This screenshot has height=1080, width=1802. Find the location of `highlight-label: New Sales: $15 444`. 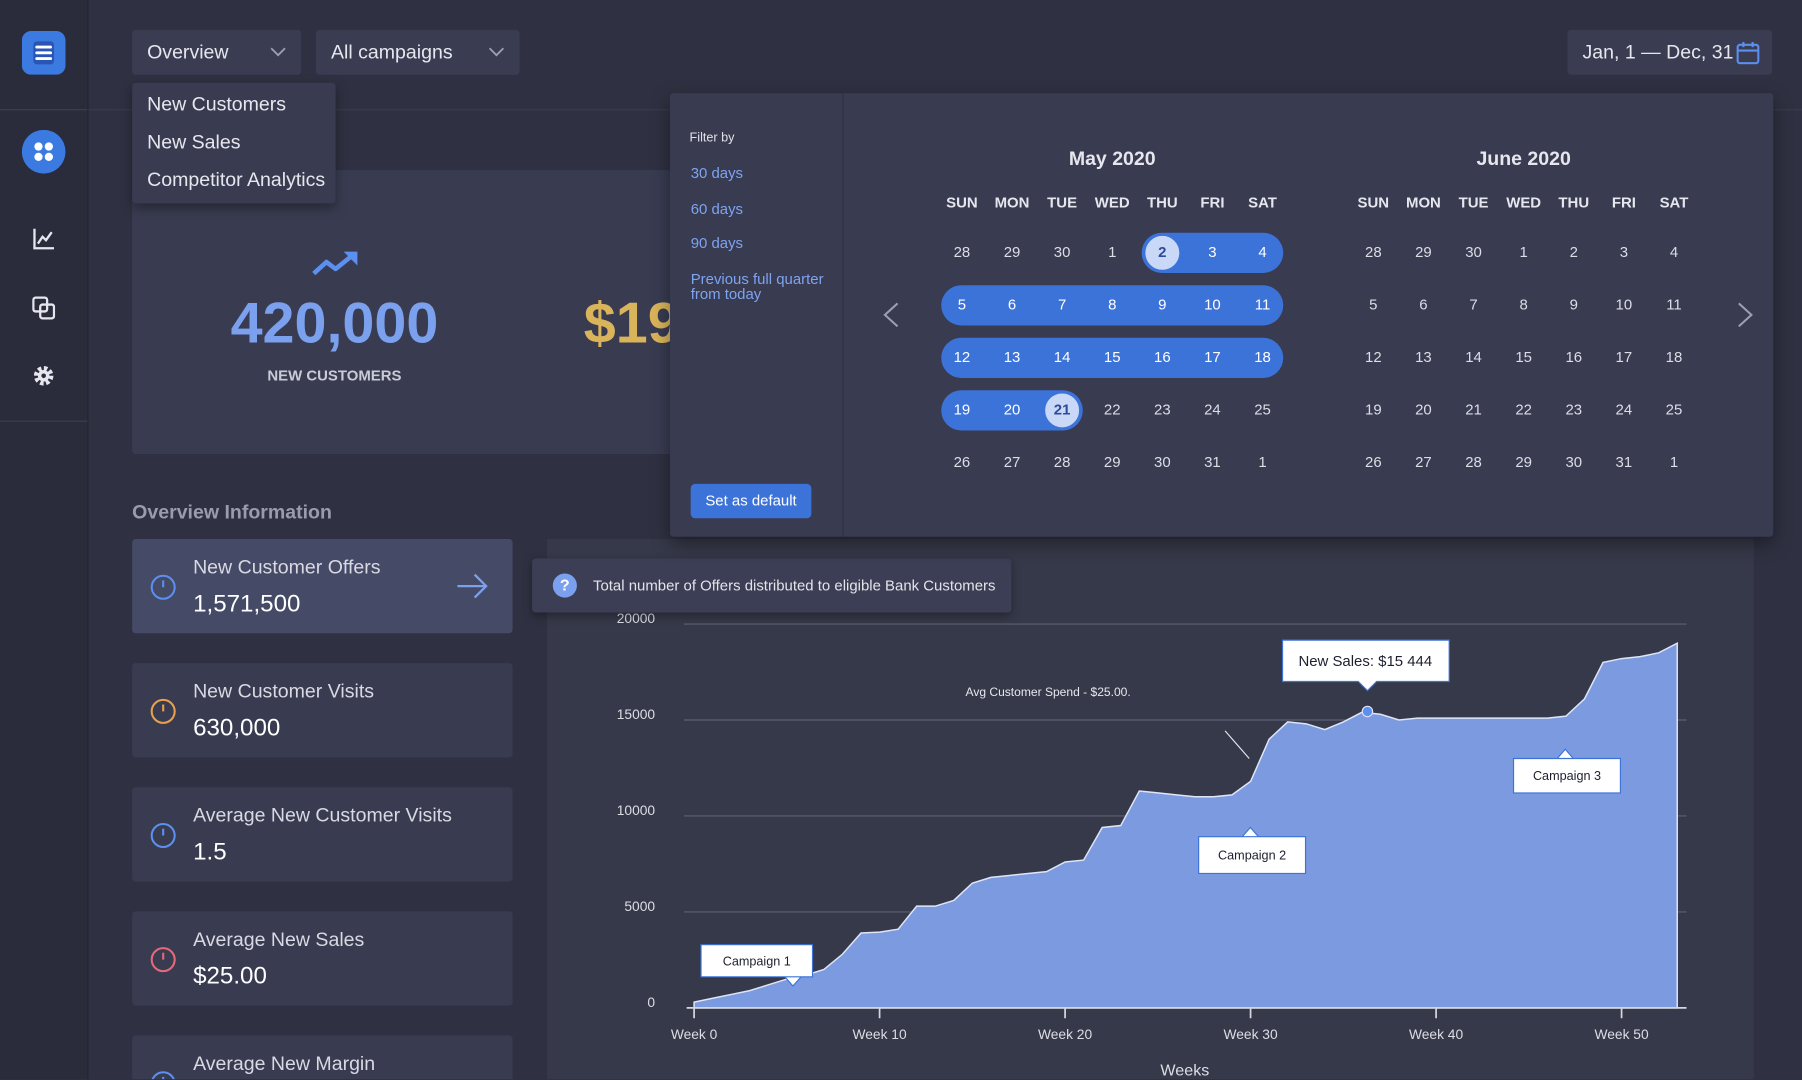

highlight-label: New Sales: $15 444 is located at coordinates (1365, 661).